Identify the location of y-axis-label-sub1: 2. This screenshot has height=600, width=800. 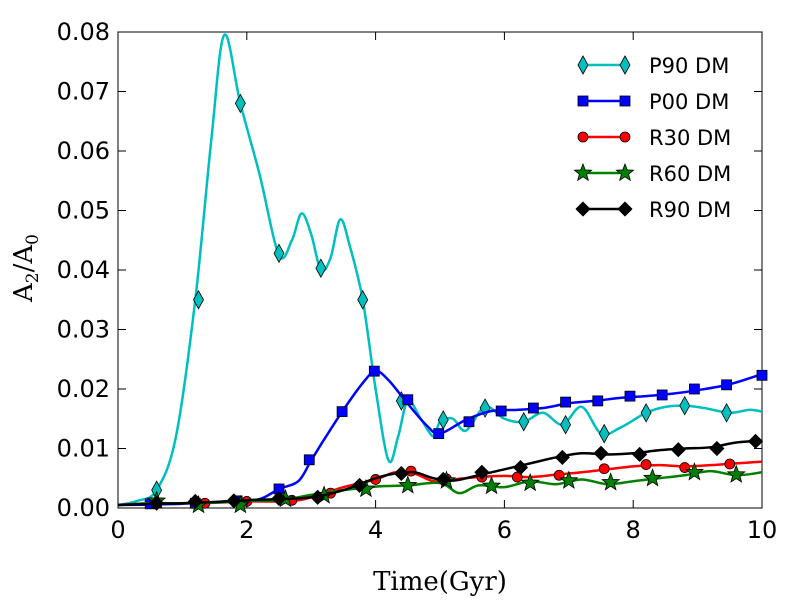
(33, 277).